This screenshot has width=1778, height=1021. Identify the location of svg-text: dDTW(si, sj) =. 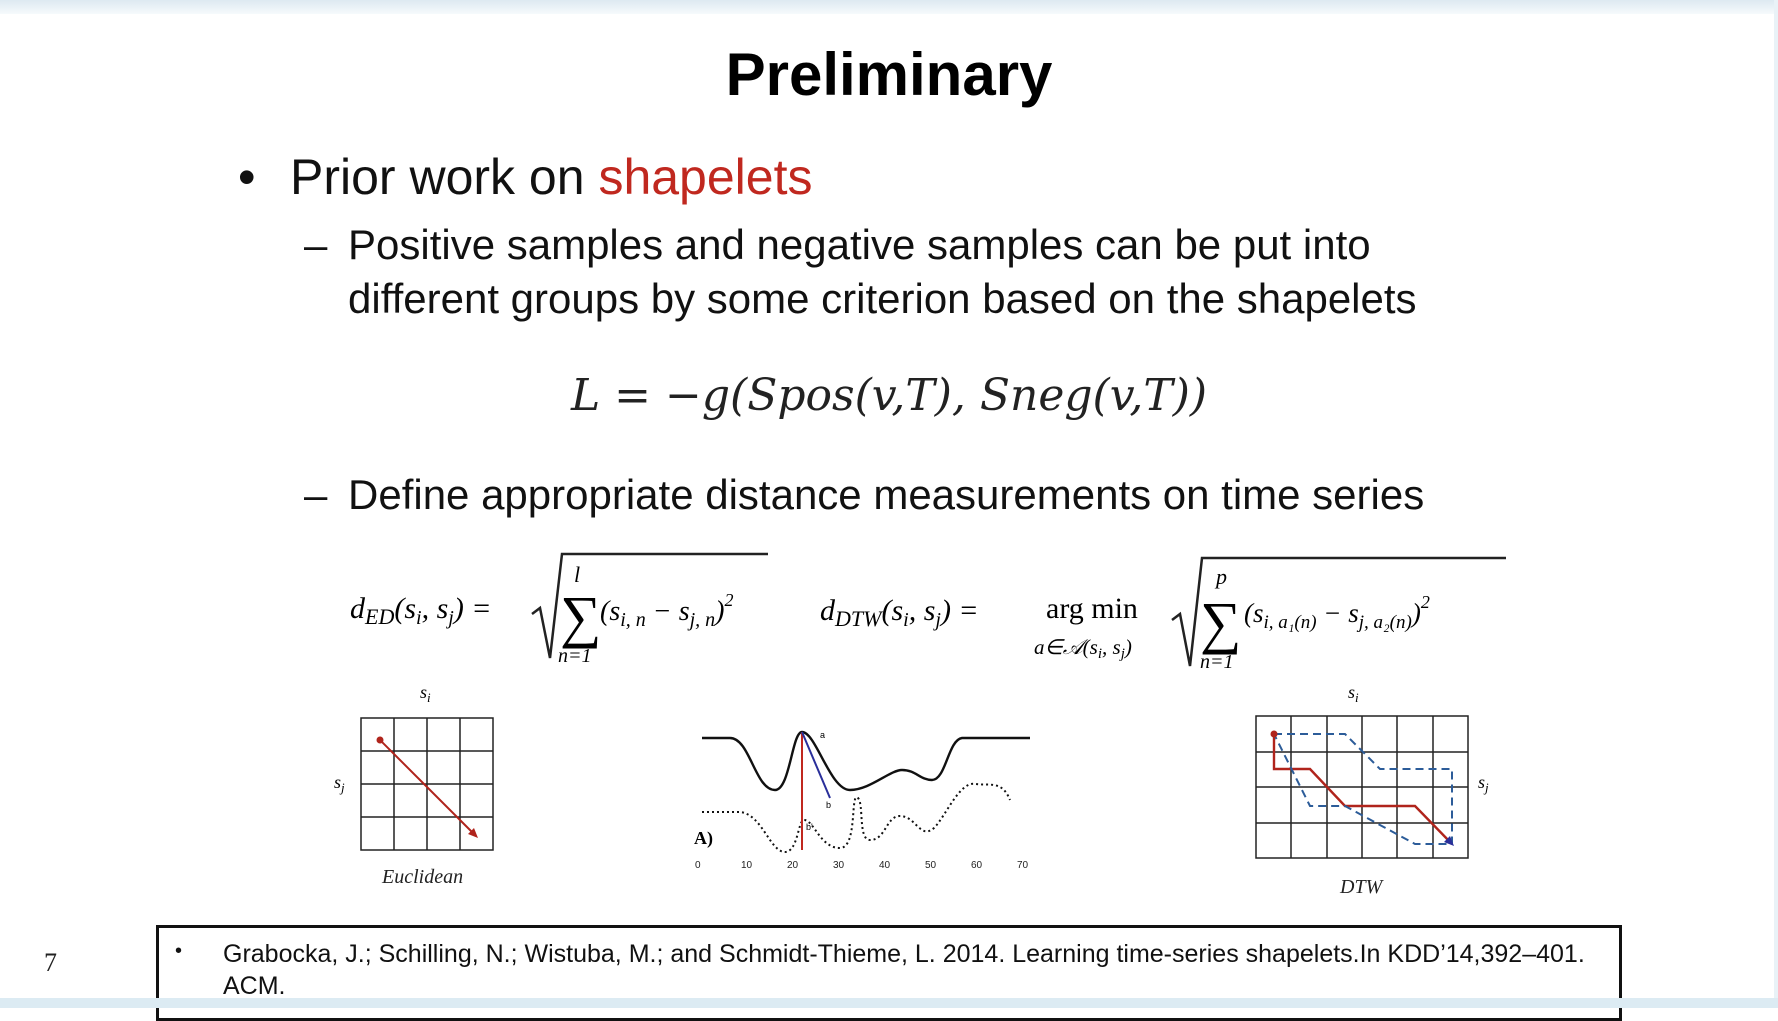
(899, 612).